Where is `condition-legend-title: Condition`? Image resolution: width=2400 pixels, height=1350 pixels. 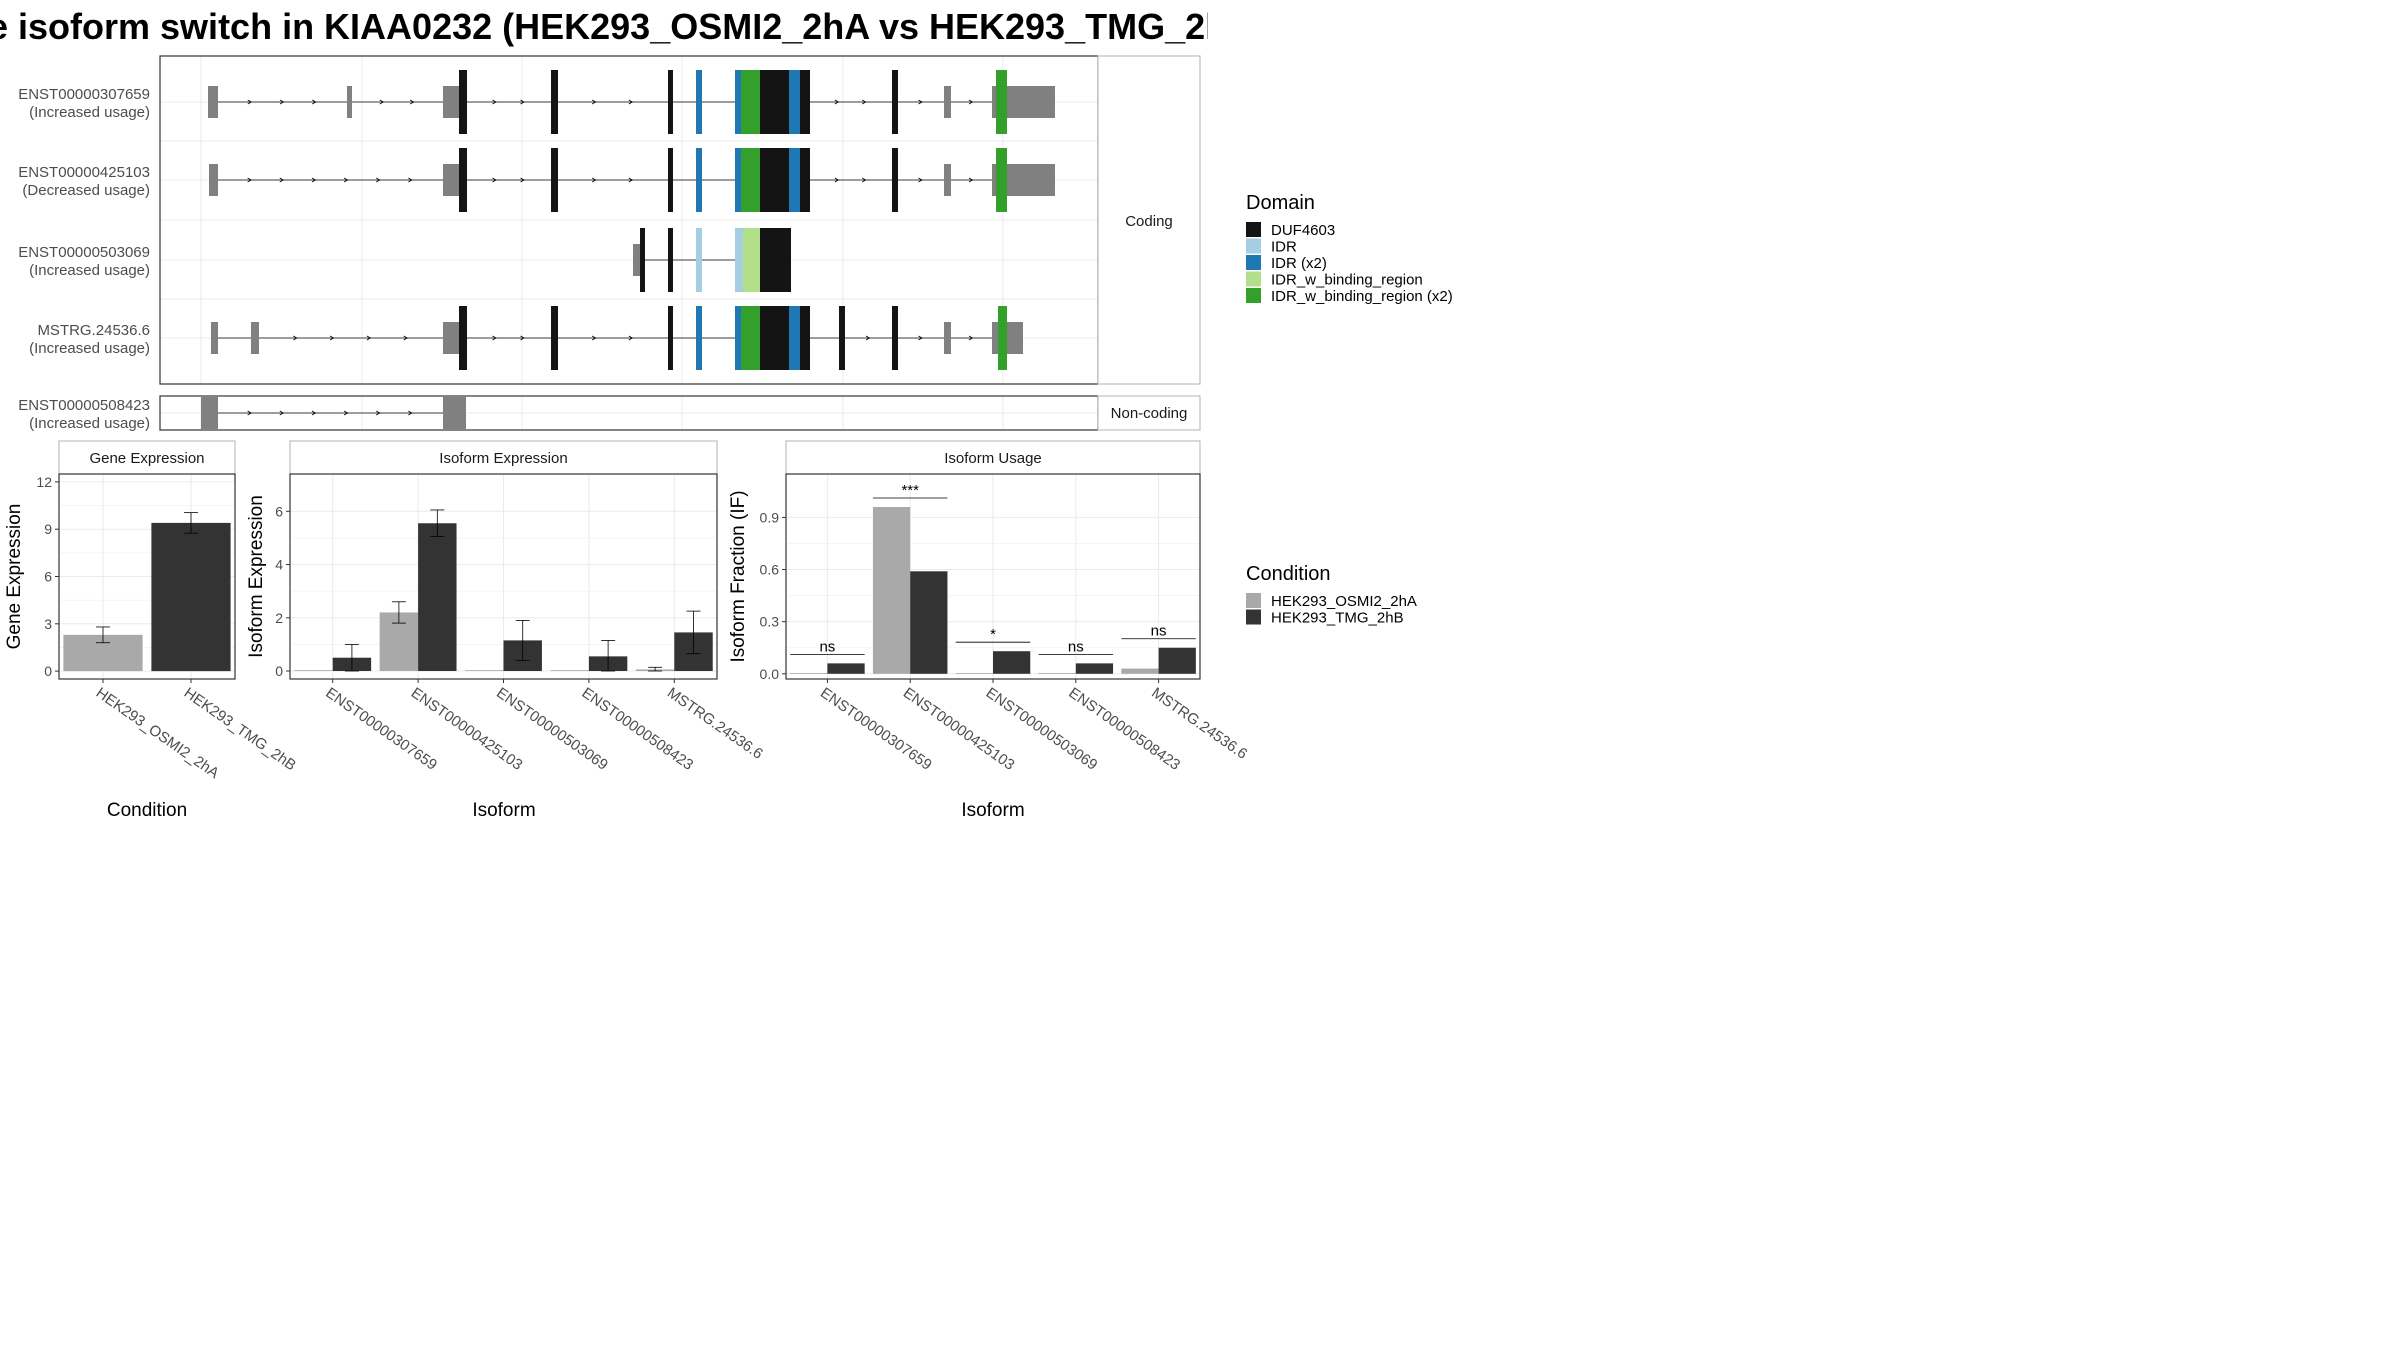 condition-legend-title: Condition is located at coordinates (1288, 574).